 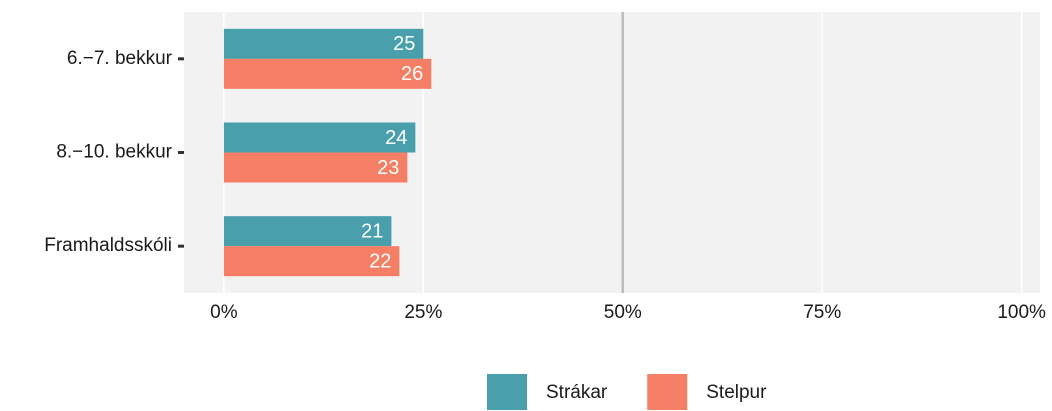 What do you see at coordinates (396, 138) in the screenshot?
I see `value-label: 24` at bounding box center [396, 138].